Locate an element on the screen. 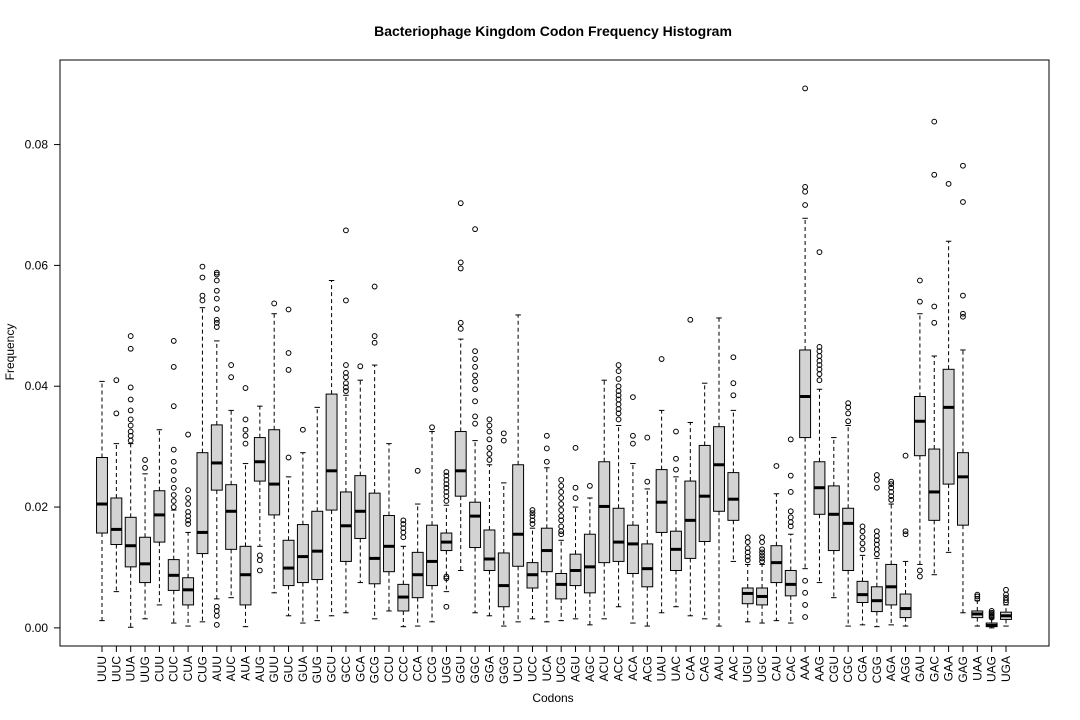  x-tick-label: CAG is located at coordinates (705, 669).